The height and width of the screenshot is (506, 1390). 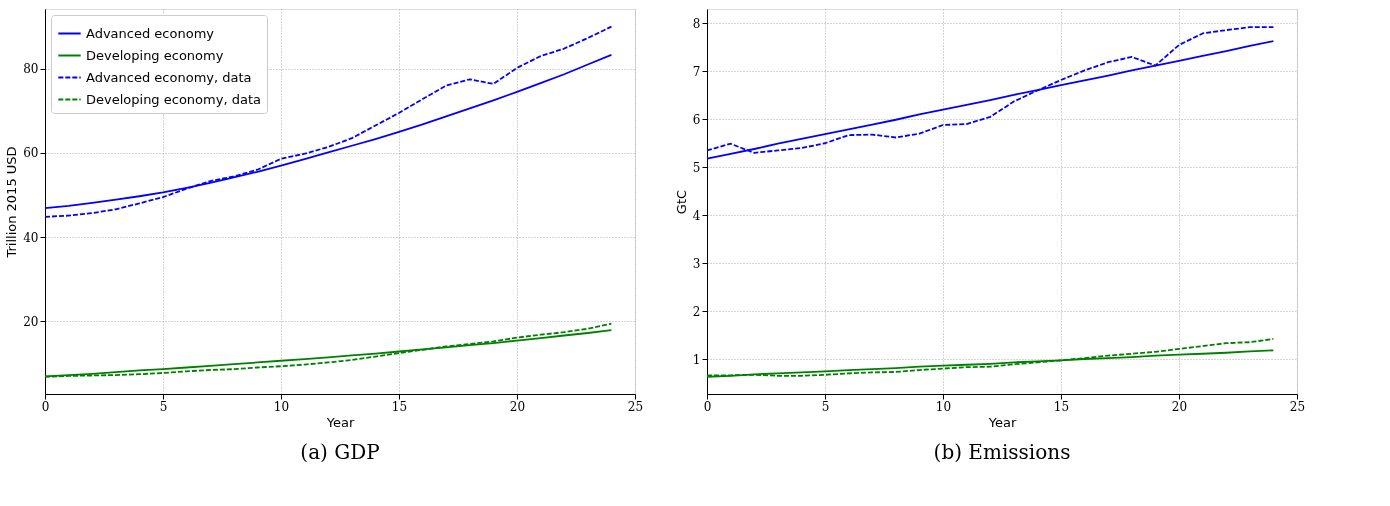 What do you see at coordinates (155, 55) in the screenshot?
I see `legend-label: Developing economy` at bounding box center [155, 55].